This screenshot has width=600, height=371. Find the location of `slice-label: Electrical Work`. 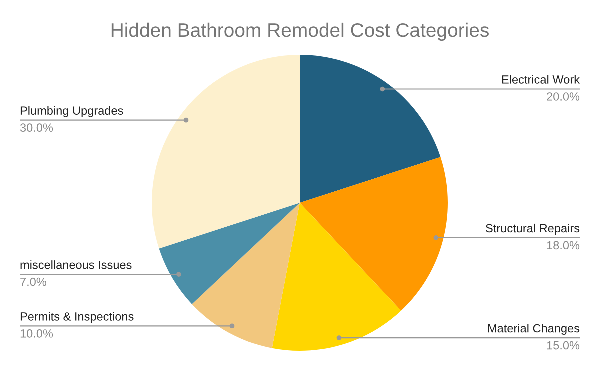

slice-label: Electrical Work is located at coordinates (541, 79).